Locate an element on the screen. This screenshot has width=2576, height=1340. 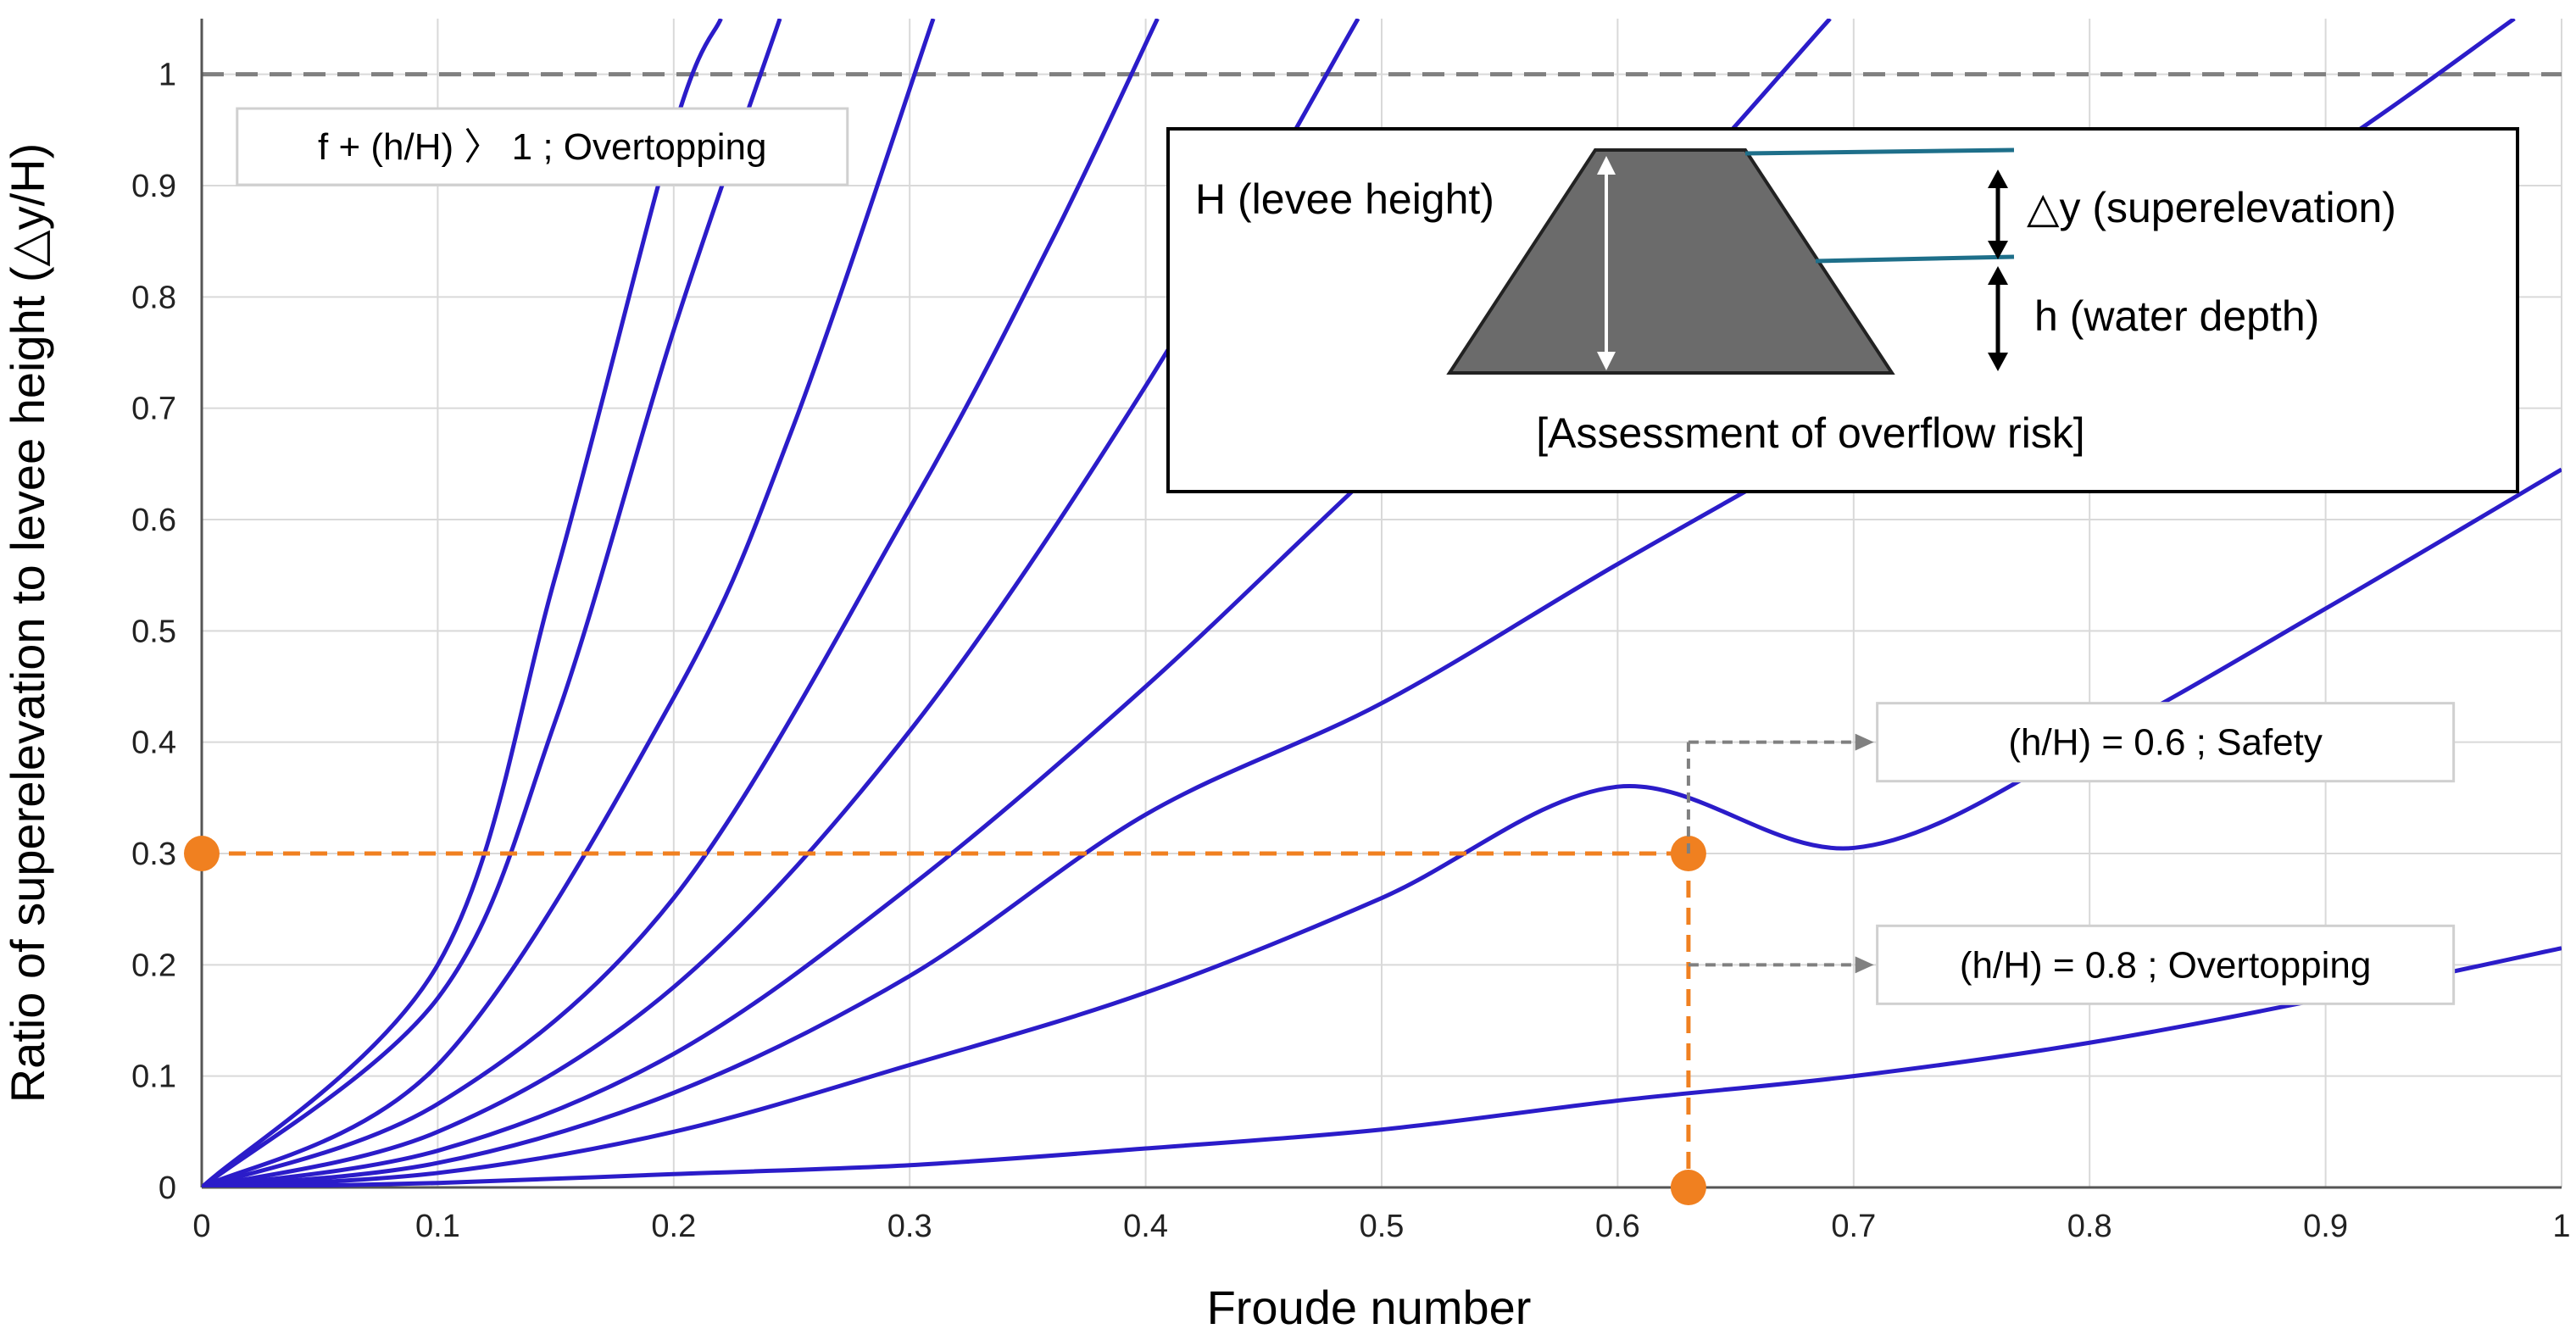
x-tick-label: 0.7 is located at coordinates (1853, 1226).